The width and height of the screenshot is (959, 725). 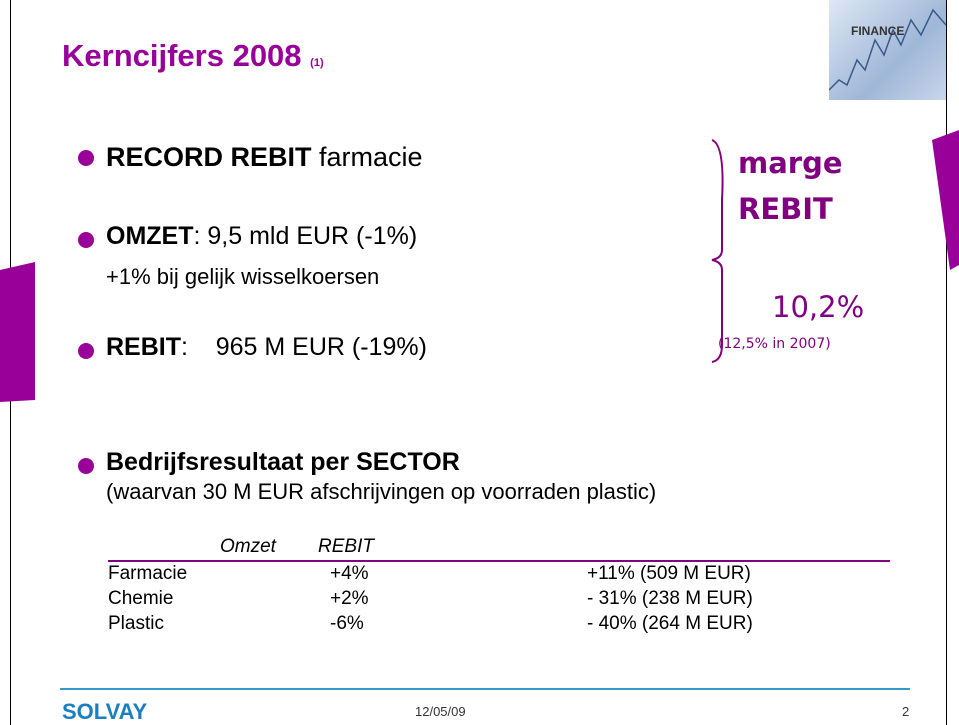 What do you see at coordinates (148, 573) in the screenshot?
I see `table-cell: Farmacie` at bounding box center [148, 573].